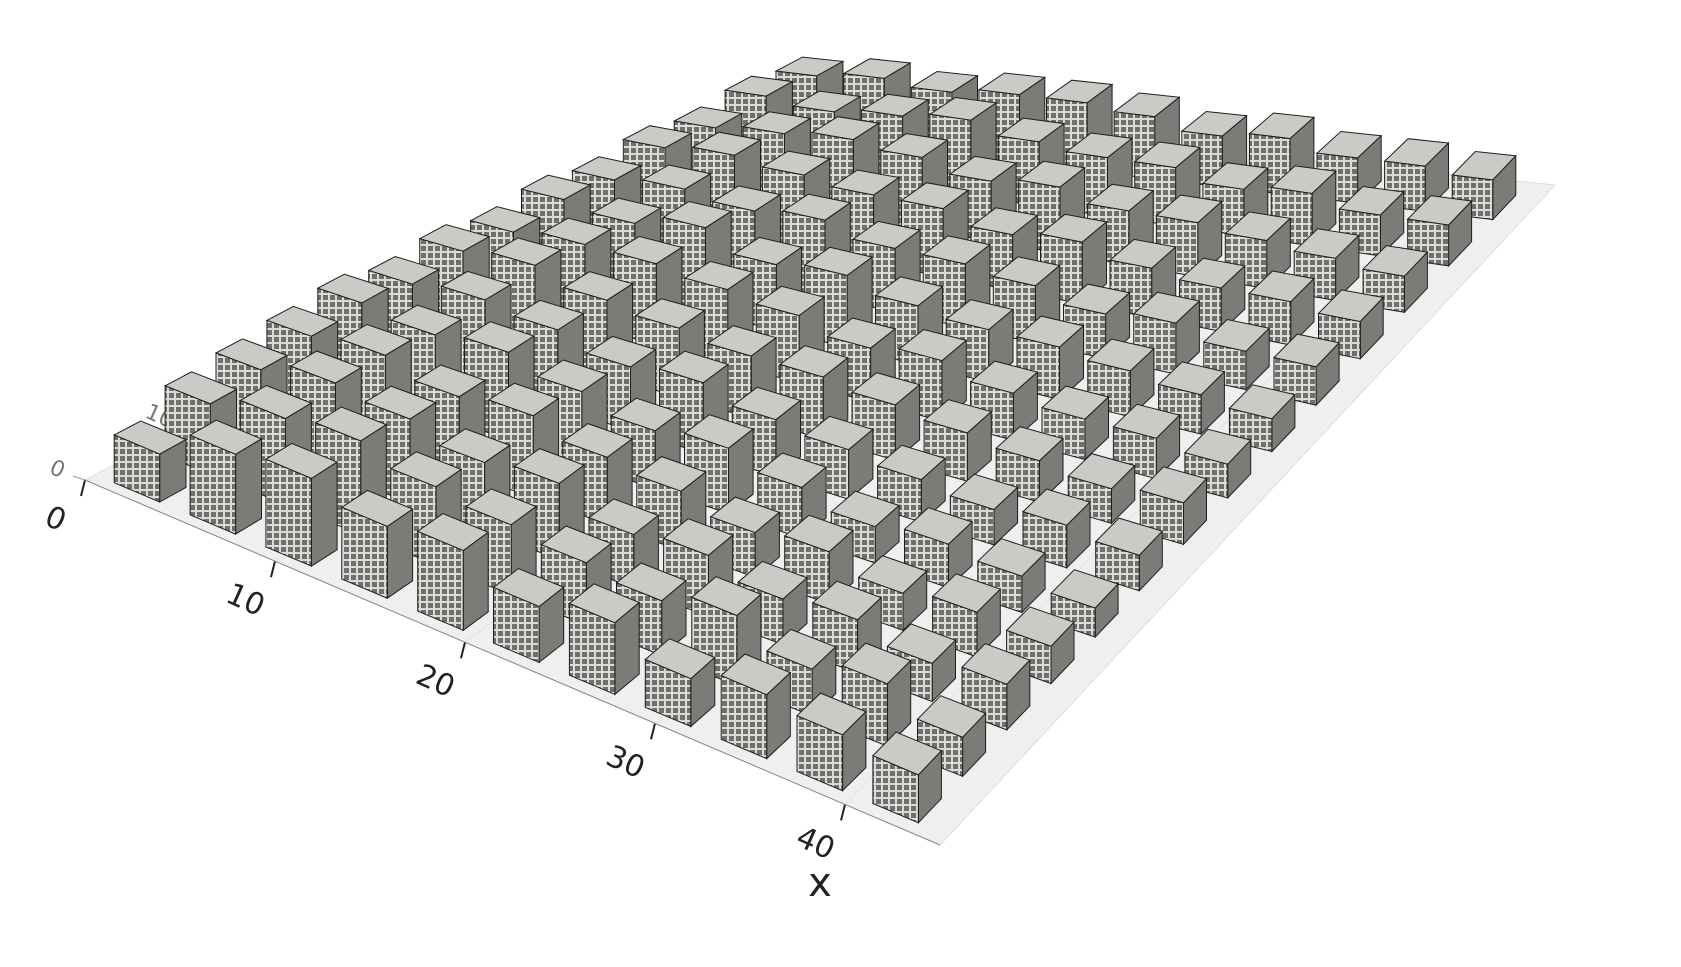 The width and height of the screenshot is (1681, 967). What do you see at coordinates (79, 478) in the screenshot?
I see `y-tick` at bounding box center [79, 478].